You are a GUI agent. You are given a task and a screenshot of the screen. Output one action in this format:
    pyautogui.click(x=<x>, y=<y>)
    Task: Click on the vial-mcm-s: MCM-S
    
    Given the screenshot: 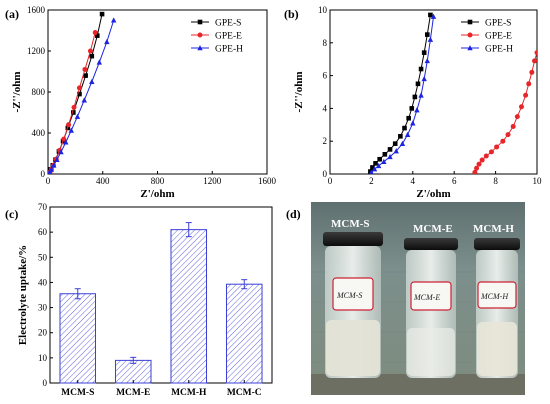 What is the action you would take?
    pyautogui.click(x=353, y=305)
    